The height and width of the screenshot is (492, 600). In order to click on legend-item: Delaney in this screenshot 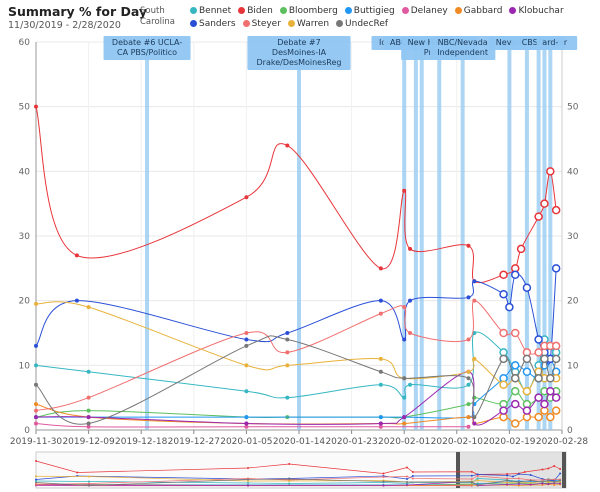, I will do `click(424, 11)`.